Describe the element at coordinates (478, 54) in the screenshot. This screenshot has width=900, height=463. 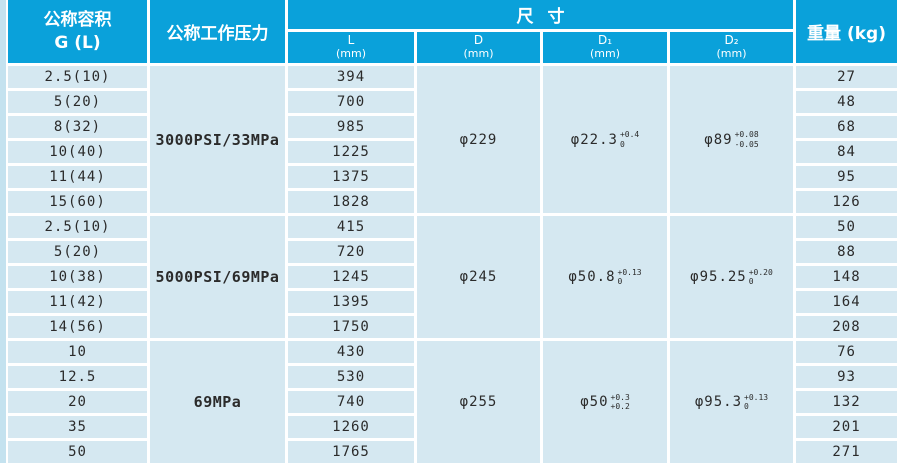
I see `header-col-D-unit: (mm)` at that location.